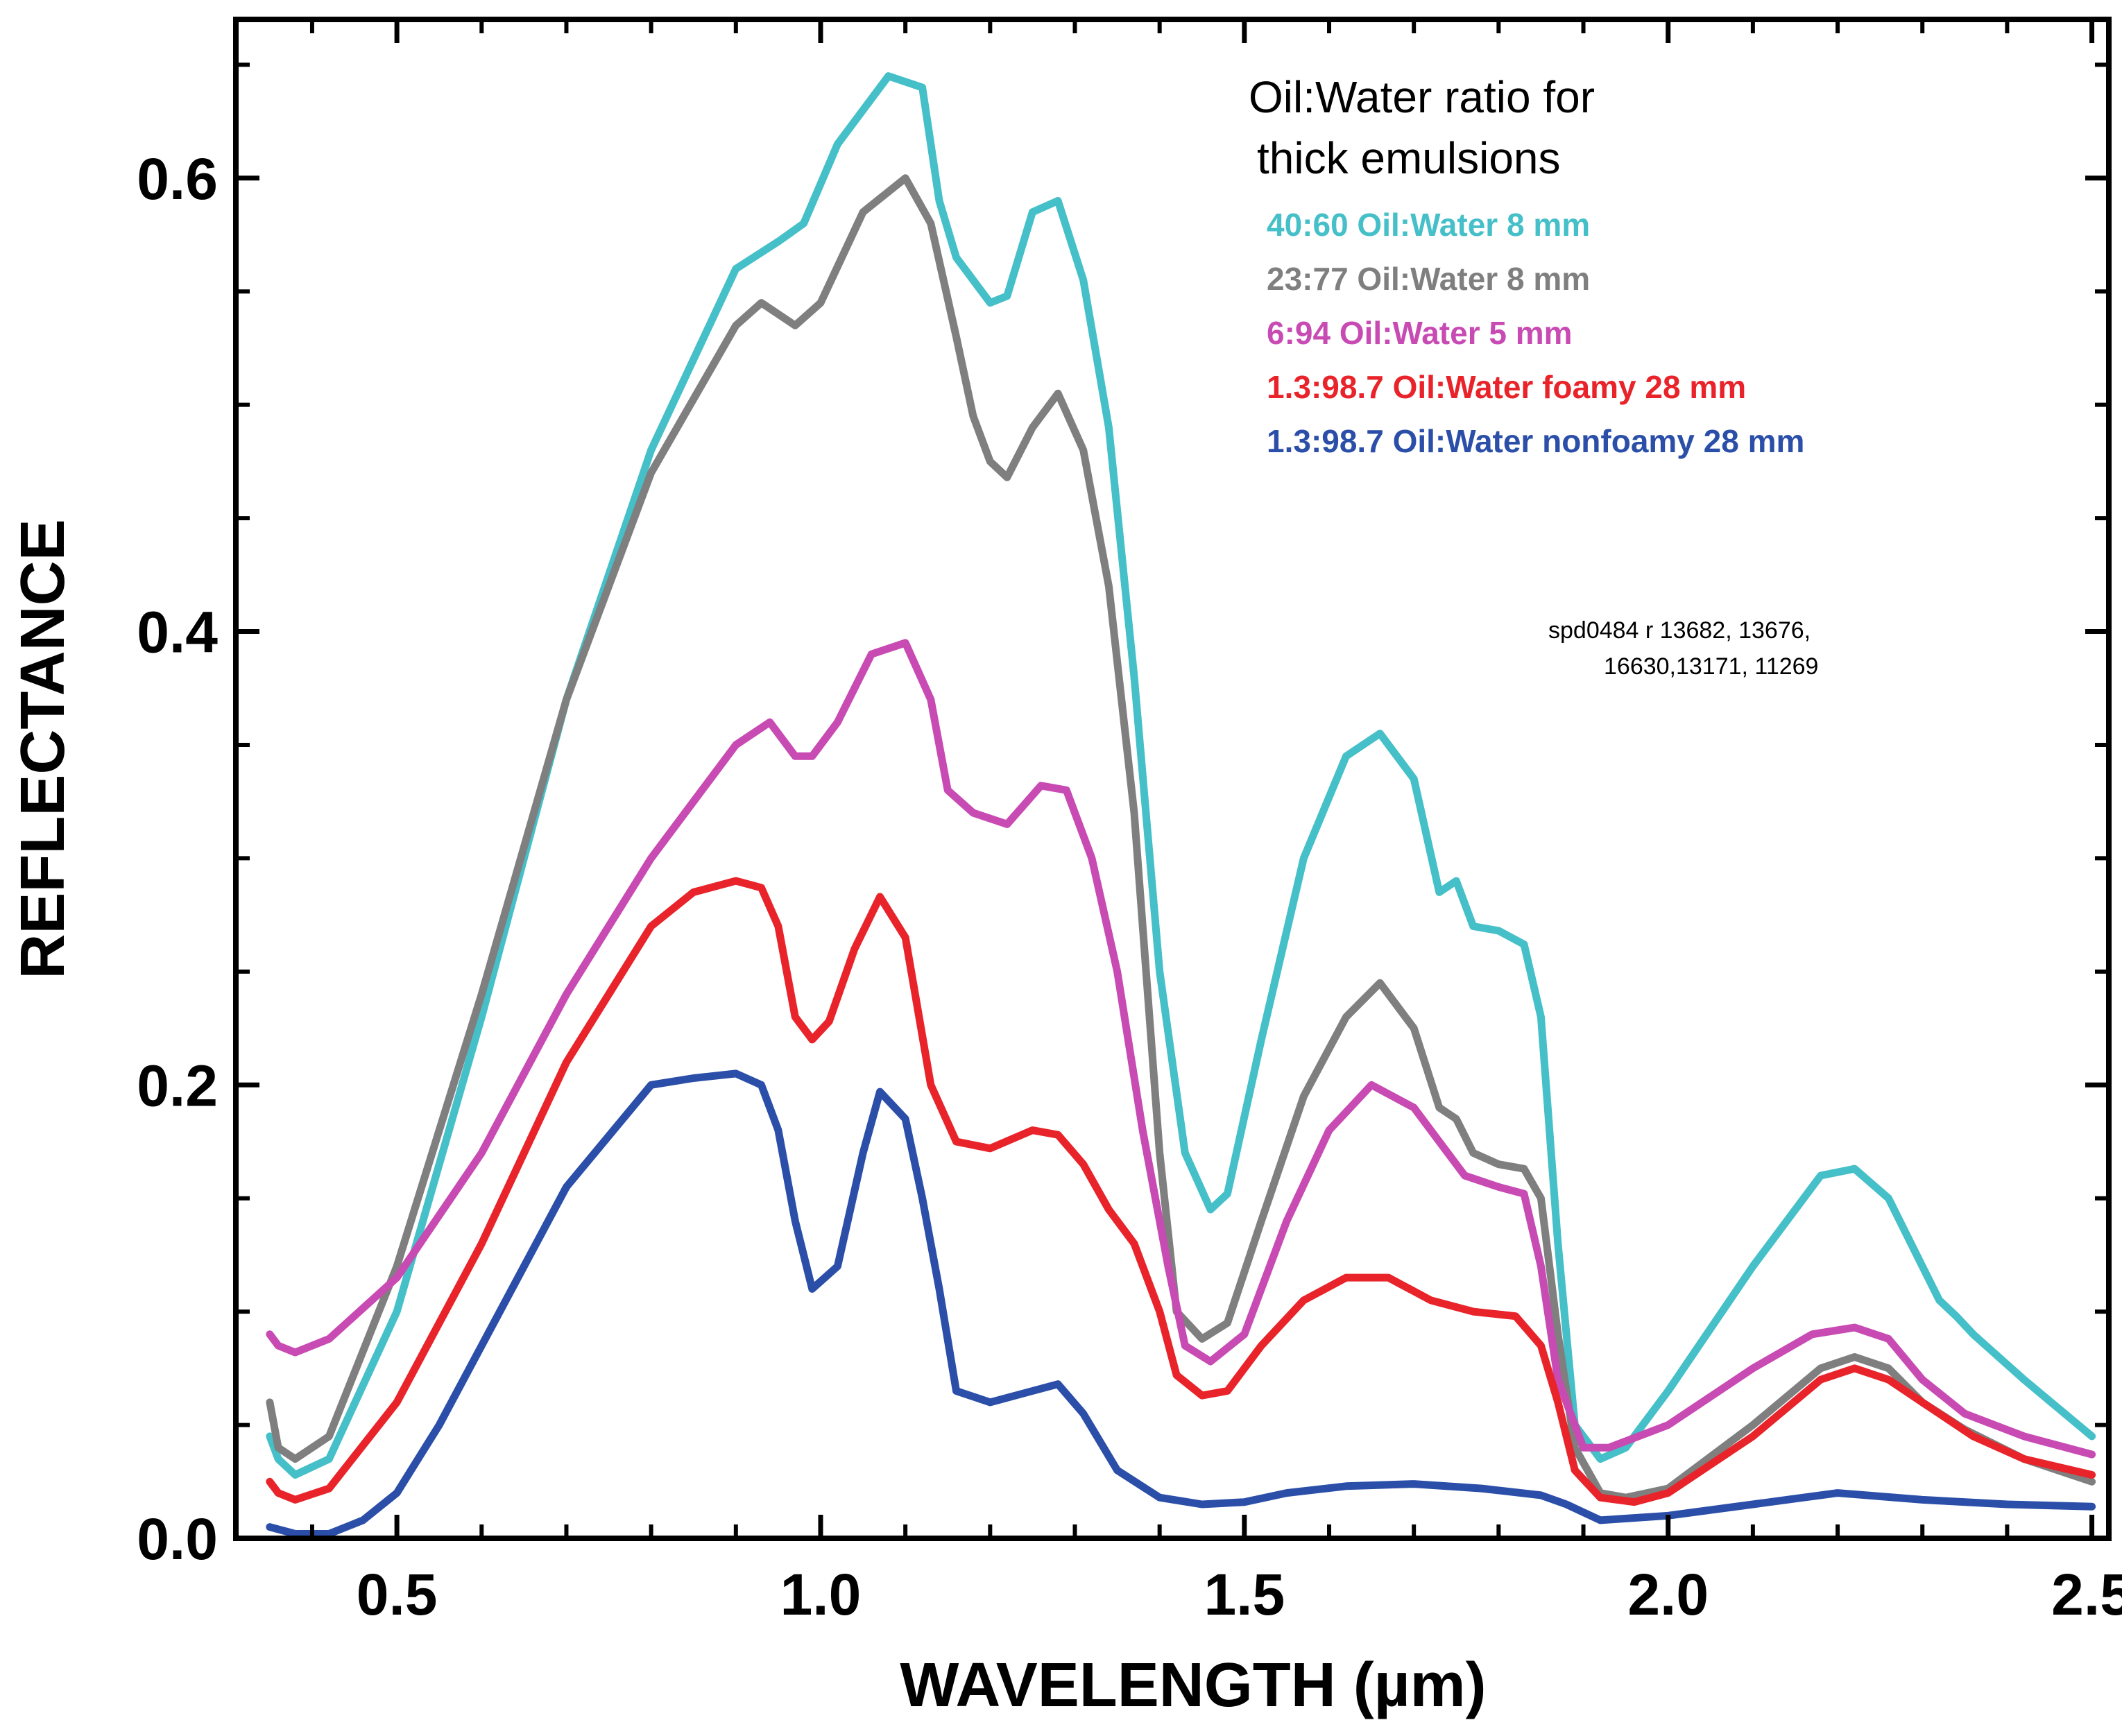 This screenshot has width=2122, height=1736. I want to click on x-tick-label: 1.0, so click(821, 1594).